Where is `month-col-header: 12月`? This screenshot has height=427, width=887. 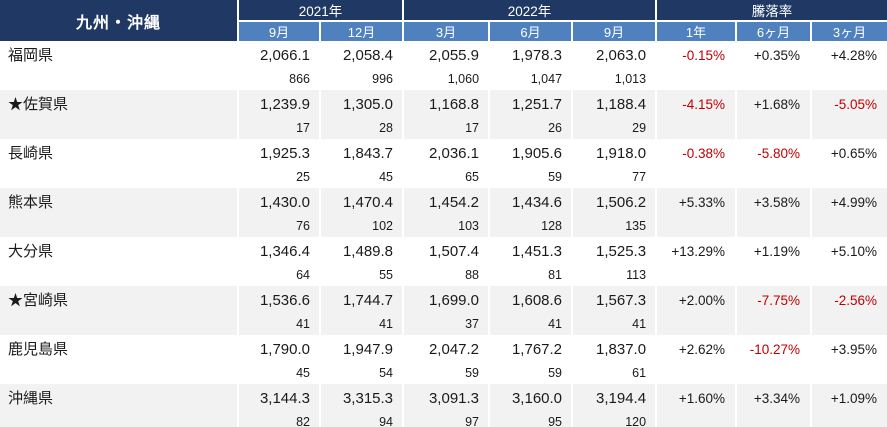
month-col-header: 12月 is located at coordinates (363, 31).